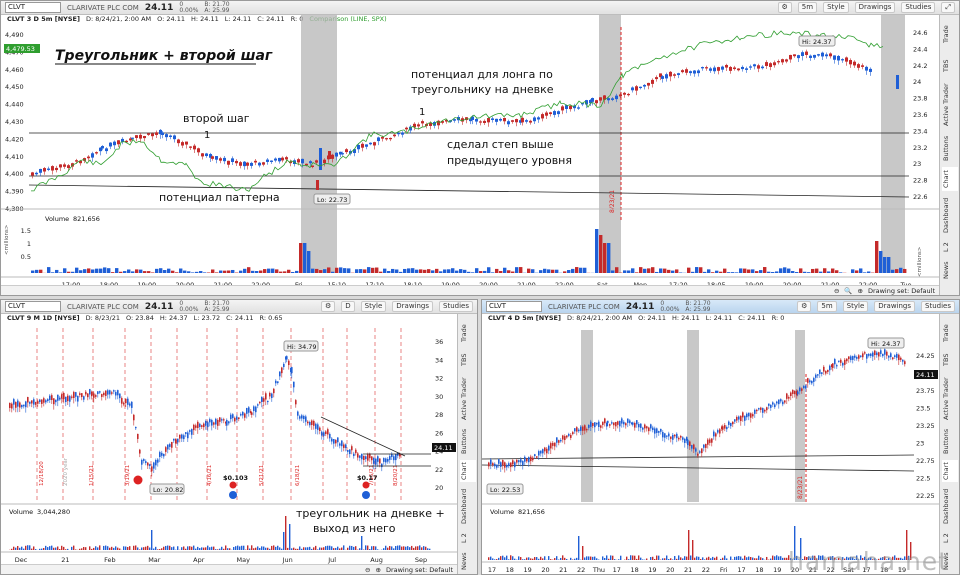 The width and height of the screenshot is (960, 575). I want to click on timeframe-button: D, so click(348, 306).